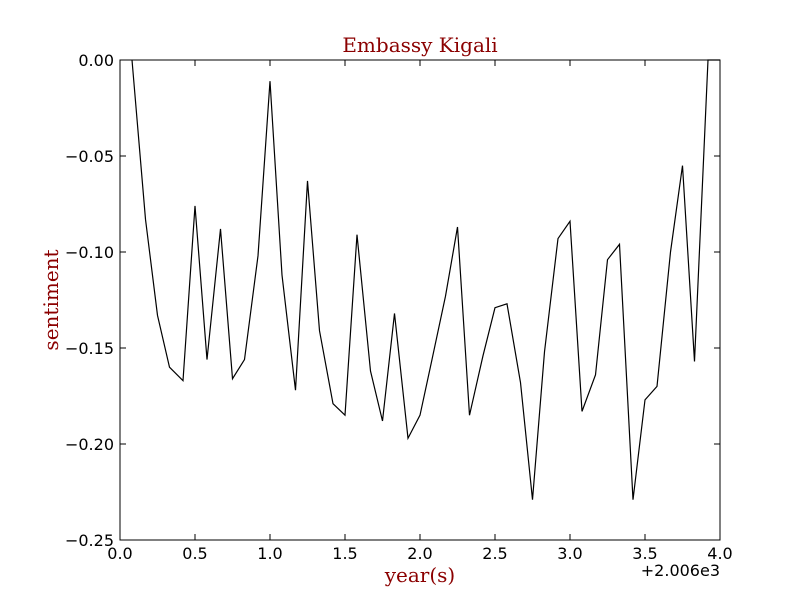 Image resolution: width=800 pixels, height=600 pixels. I want to click on x-tick-label: 4.0, so click(719, 553).